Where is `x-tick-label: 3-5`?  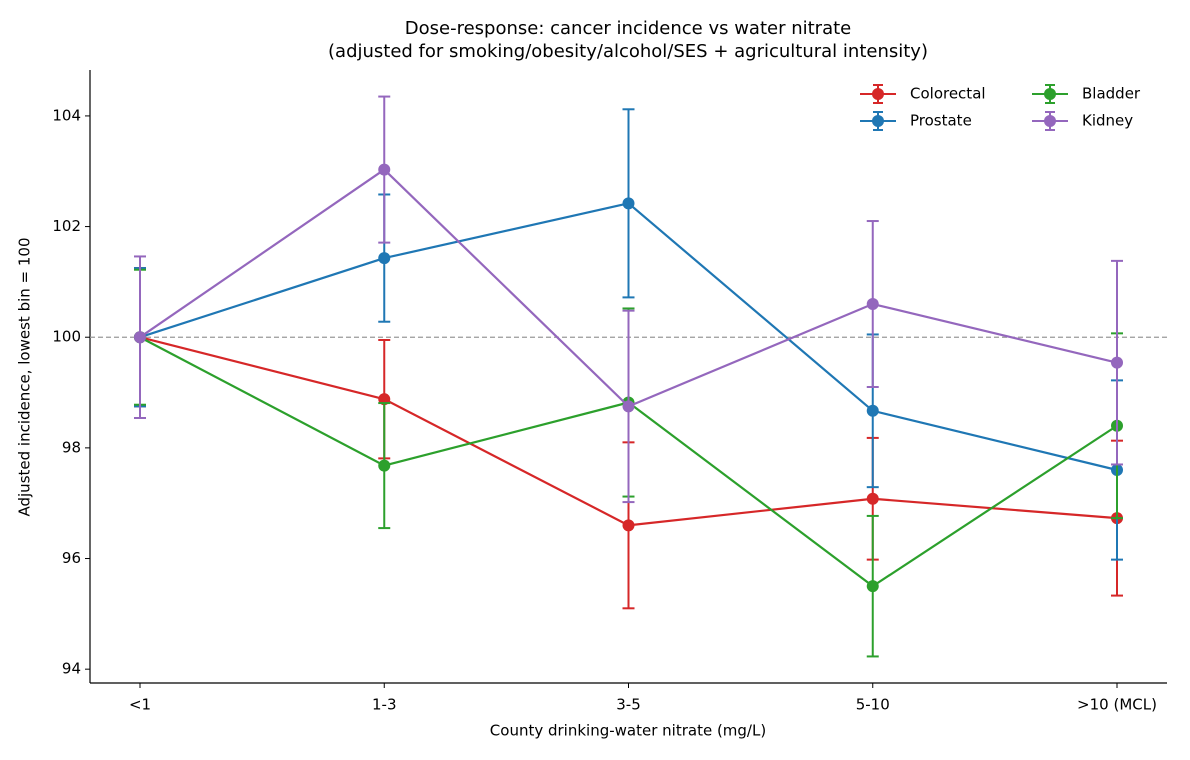
x-tick-label: 3-5 is located at coordinates (628, 705).